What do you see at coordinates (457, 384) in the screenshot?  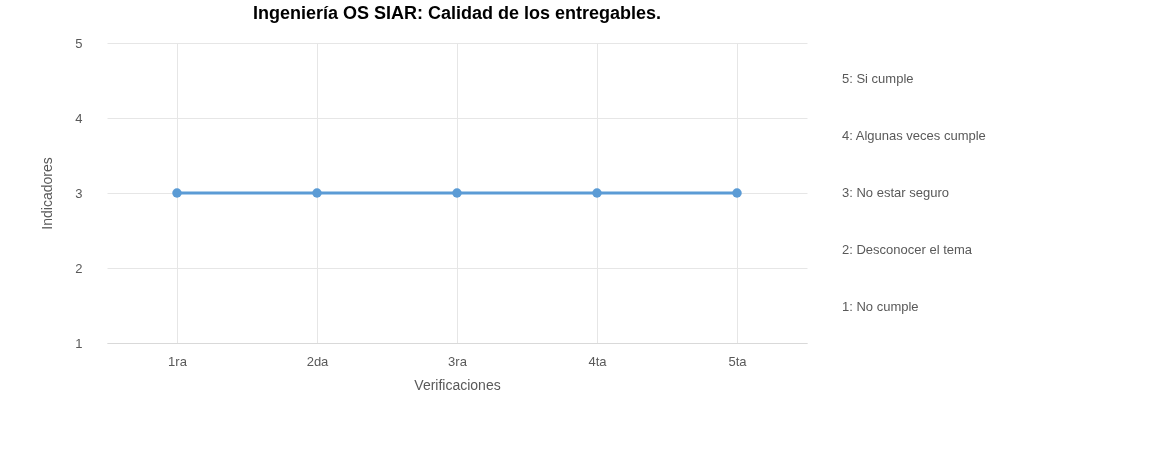 I see `x-axis-title: Verificaciones` at bounding box center [457, 384].